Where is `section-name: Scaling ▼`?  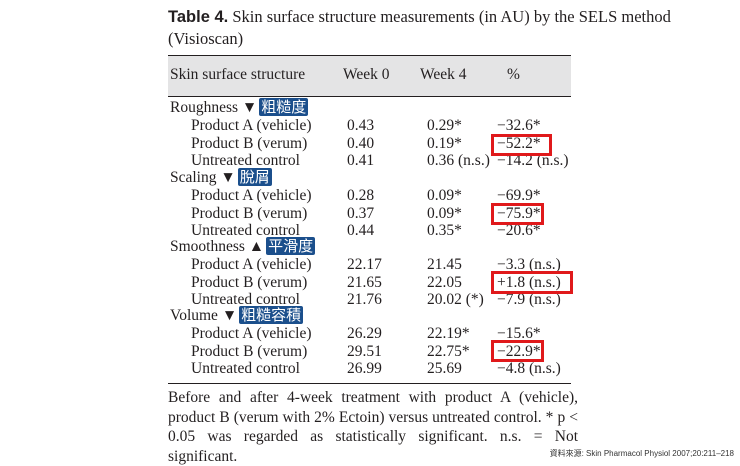 section-name: Scaling ▼ is located at coordinates (203, 177).